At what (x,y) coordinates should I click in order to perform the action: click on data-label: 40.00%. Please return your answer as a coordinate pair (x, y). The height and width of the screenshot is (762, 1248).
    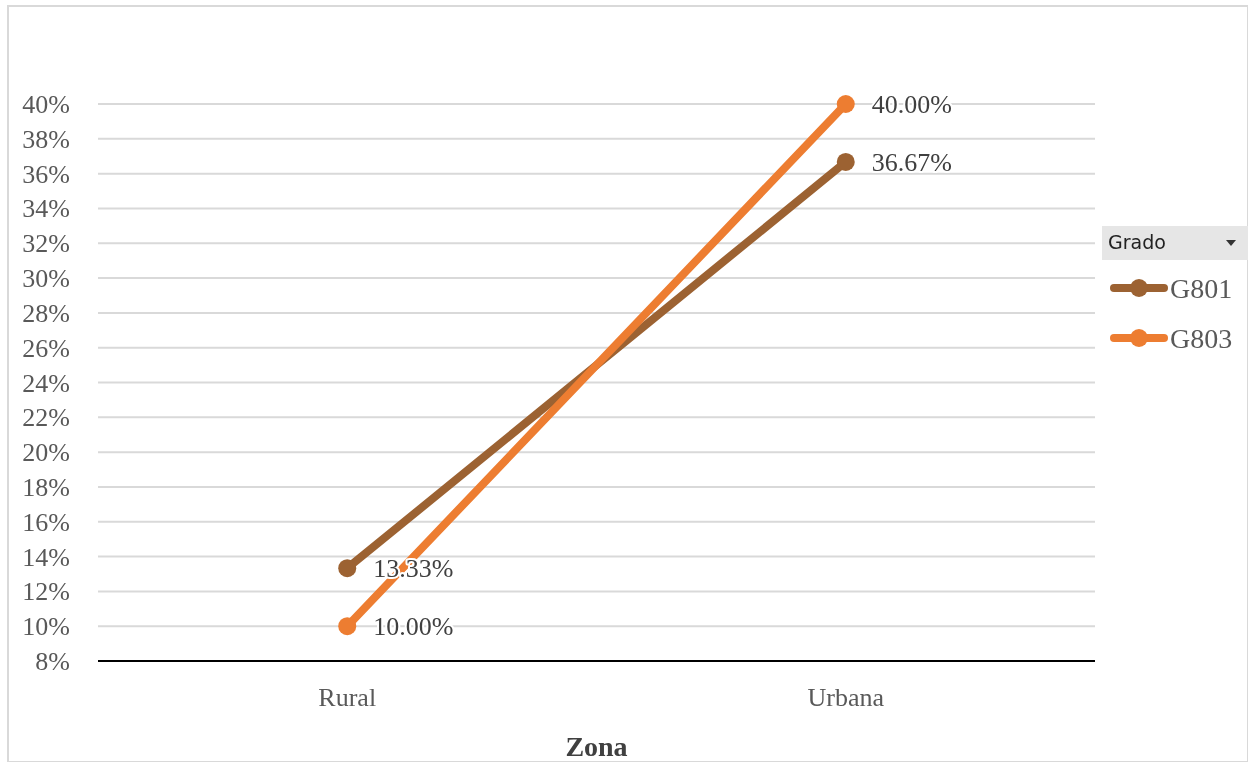
    Looking at the image, I should click on (911, 104).